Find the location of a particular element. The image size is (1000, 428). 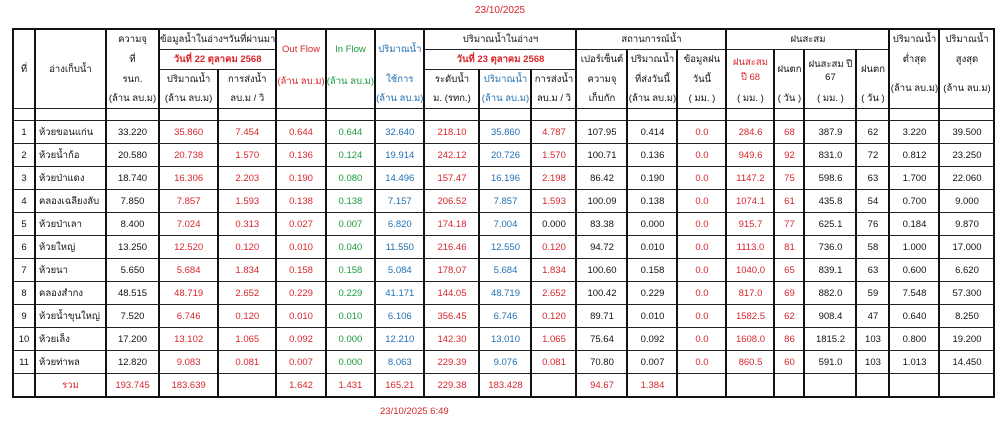

cell-curr-release: 1.570 is located at coordinates (553, 155).